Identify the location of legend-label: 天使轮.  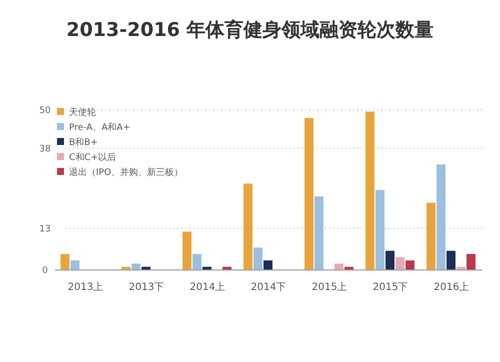
(82, 112).